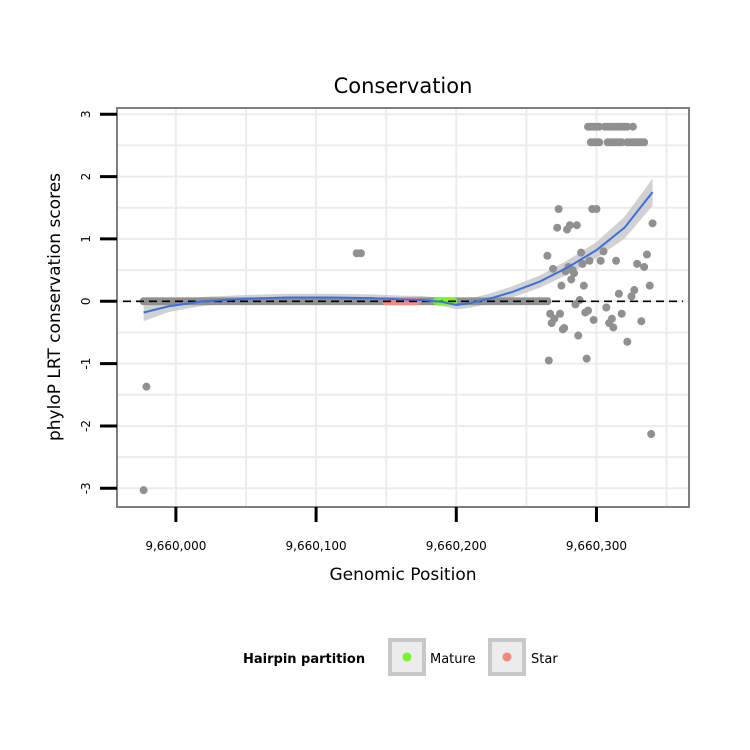 The height and width of the screenshot is (750, 750). Describe the element at coordinates (386, 530) in the screenshot. I see `x-axis: 9,660,000 9,660,100 9,660,200 9,660,300` at that location.